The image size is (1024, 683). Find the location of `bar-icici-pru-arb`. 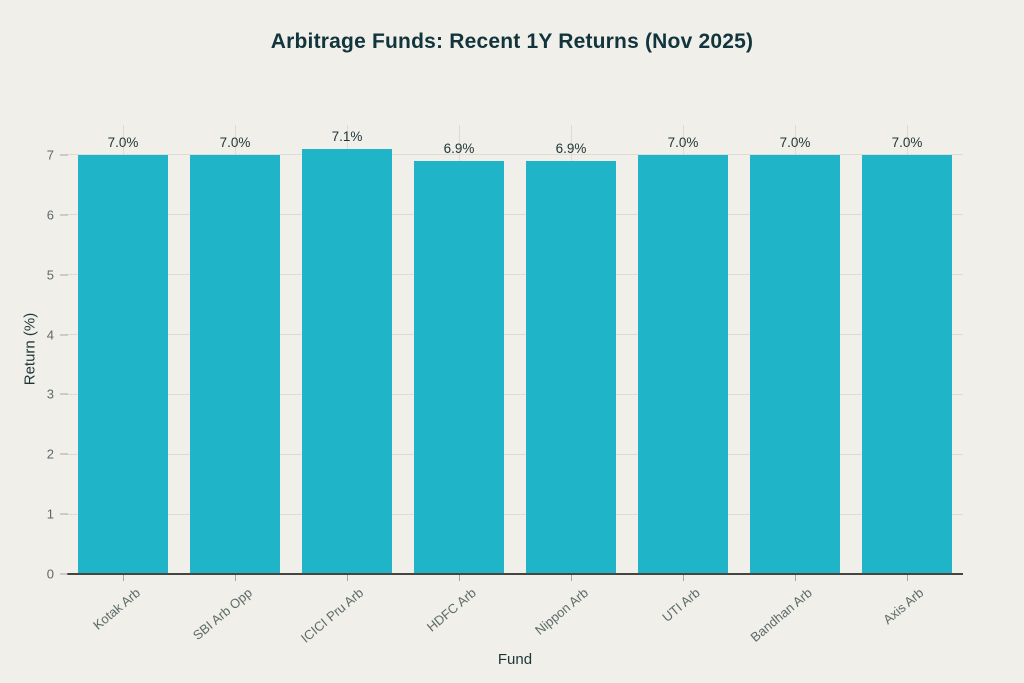

bar-icici-pru-arb is located at coordinates (347, 361).